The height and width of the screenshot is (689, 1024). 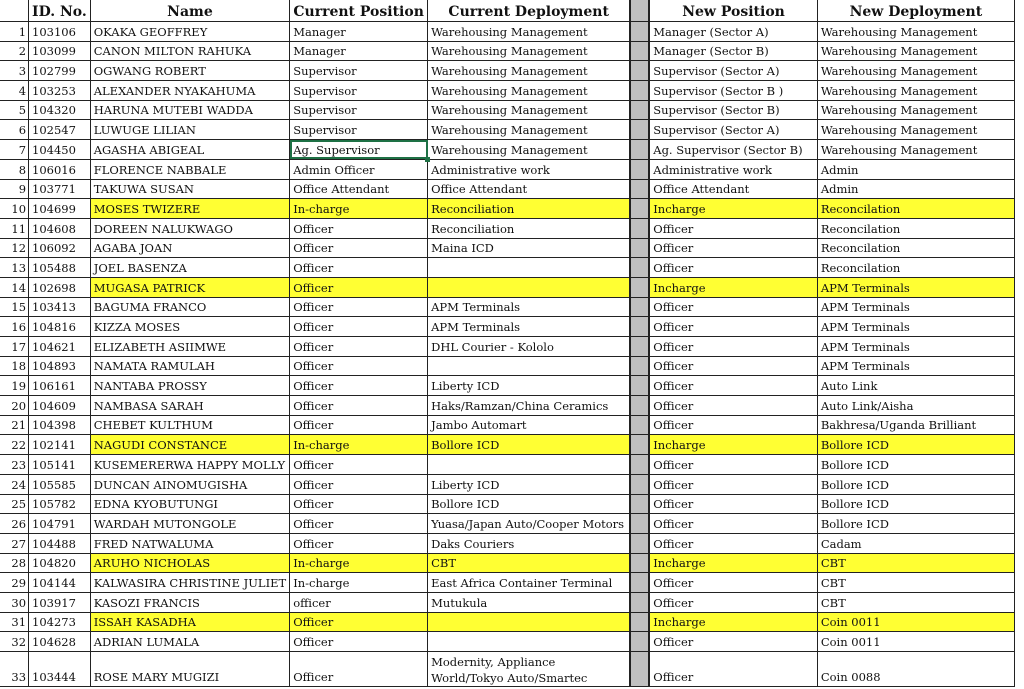 What do you see at coordinates (915, 11) in the screenshot?
I see `header-new-deployment: New Deployment` at bounding box center [915, 11].